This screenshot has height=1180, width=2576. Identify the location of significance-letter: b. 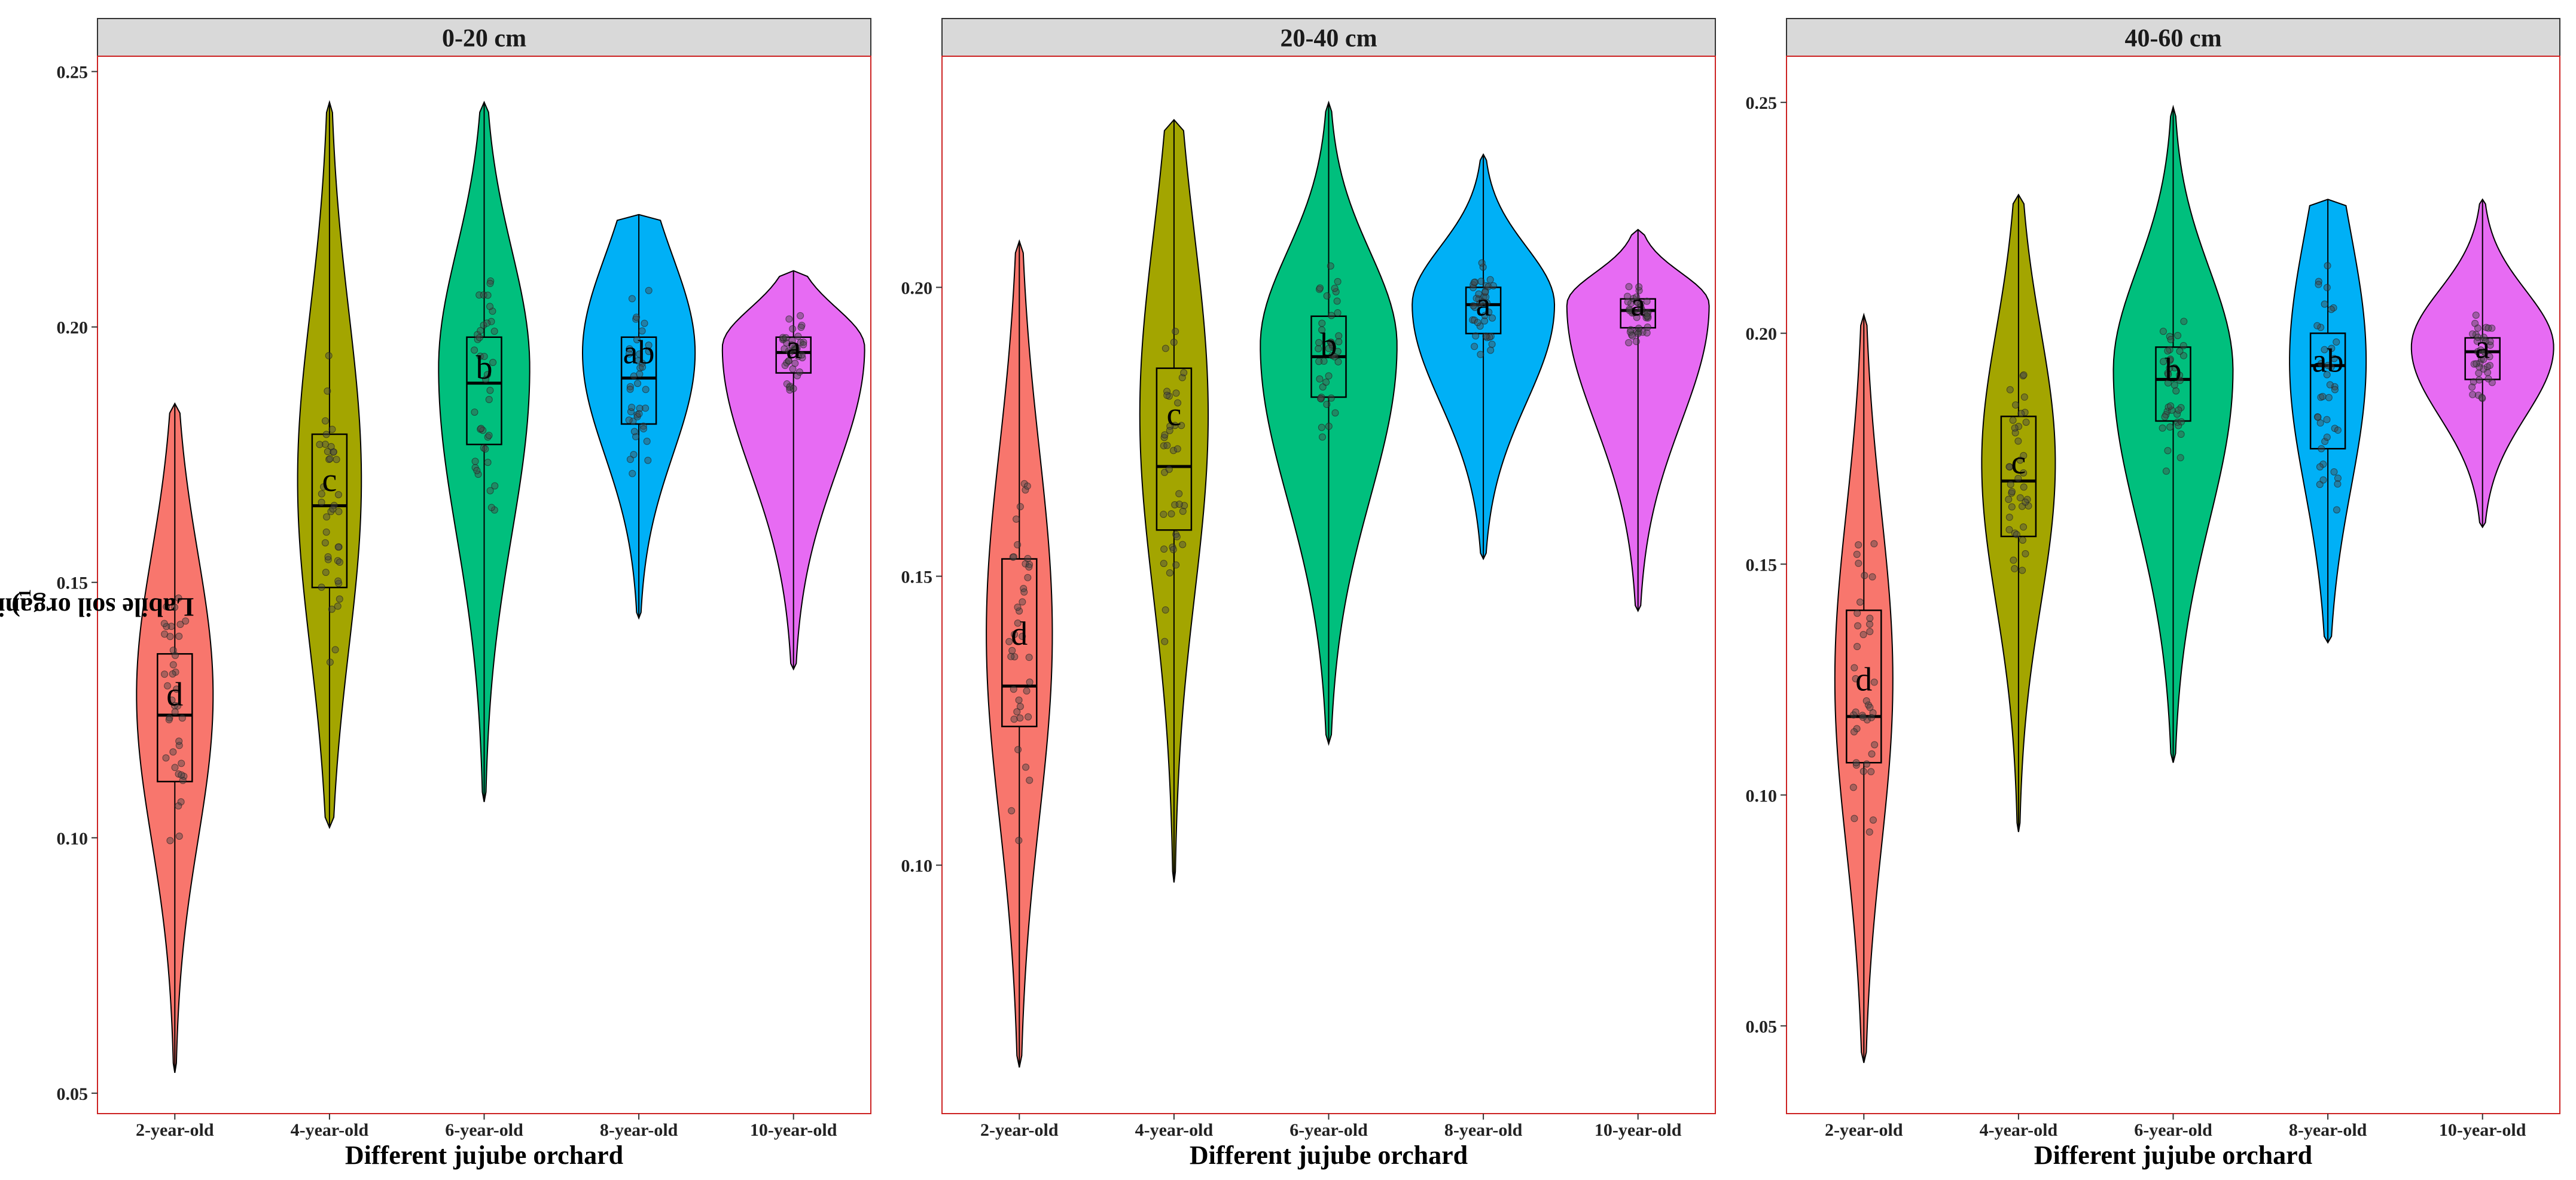
(484, 367).